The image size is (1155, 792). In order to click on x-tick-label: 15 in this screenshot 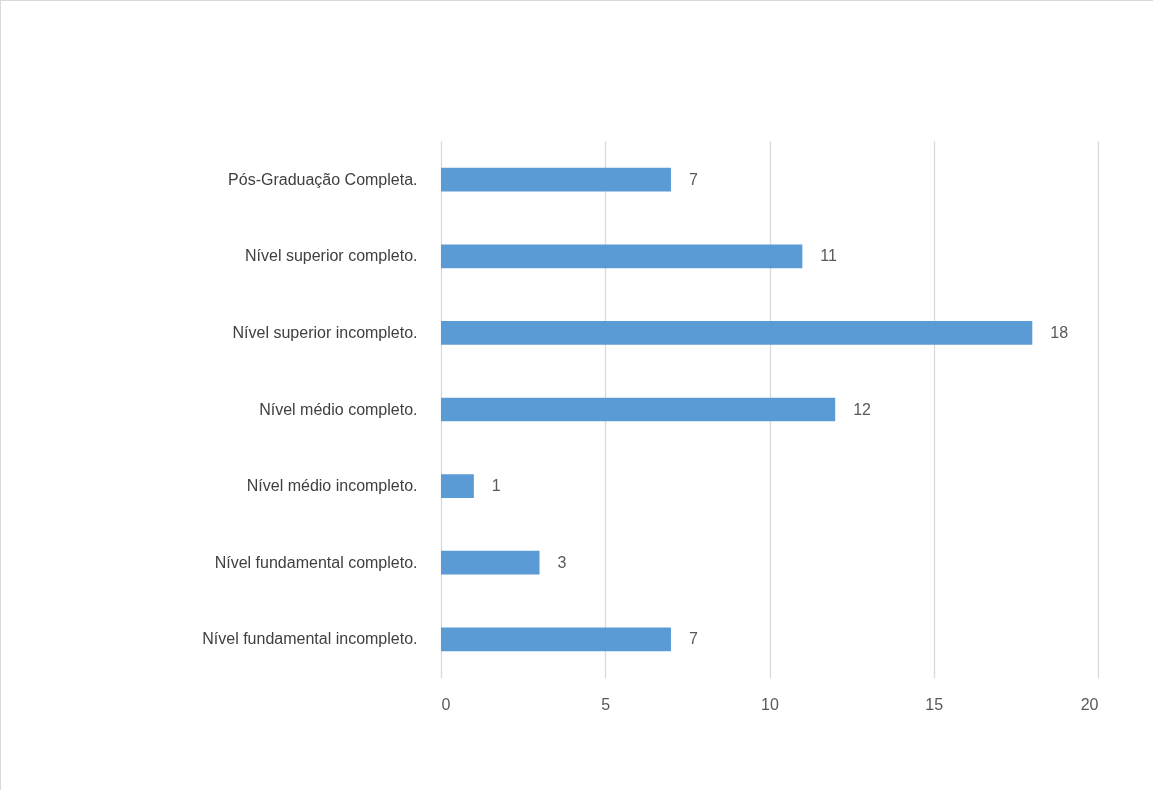, I will do `click(934, 704)`.